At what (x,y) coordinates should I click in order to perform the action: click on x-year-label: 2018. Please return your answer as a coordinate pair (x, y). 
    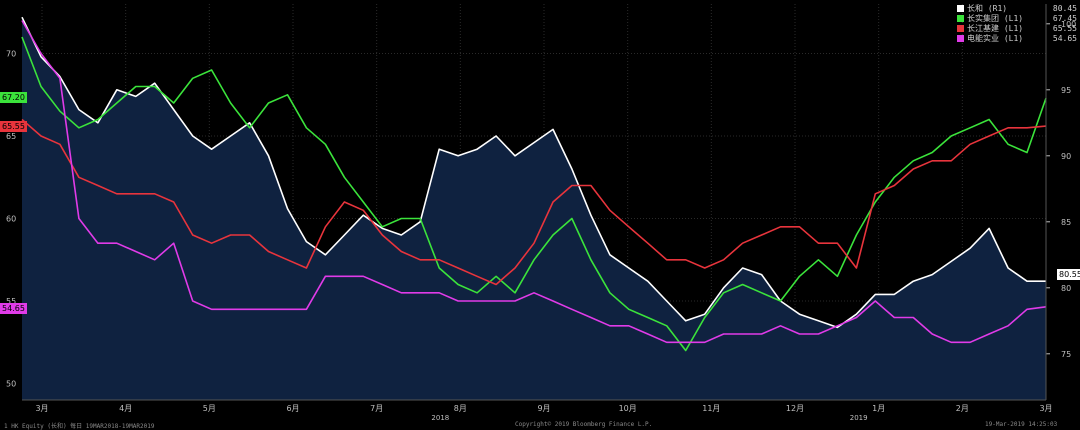
    Looking at the image, I should click on (440, 418).